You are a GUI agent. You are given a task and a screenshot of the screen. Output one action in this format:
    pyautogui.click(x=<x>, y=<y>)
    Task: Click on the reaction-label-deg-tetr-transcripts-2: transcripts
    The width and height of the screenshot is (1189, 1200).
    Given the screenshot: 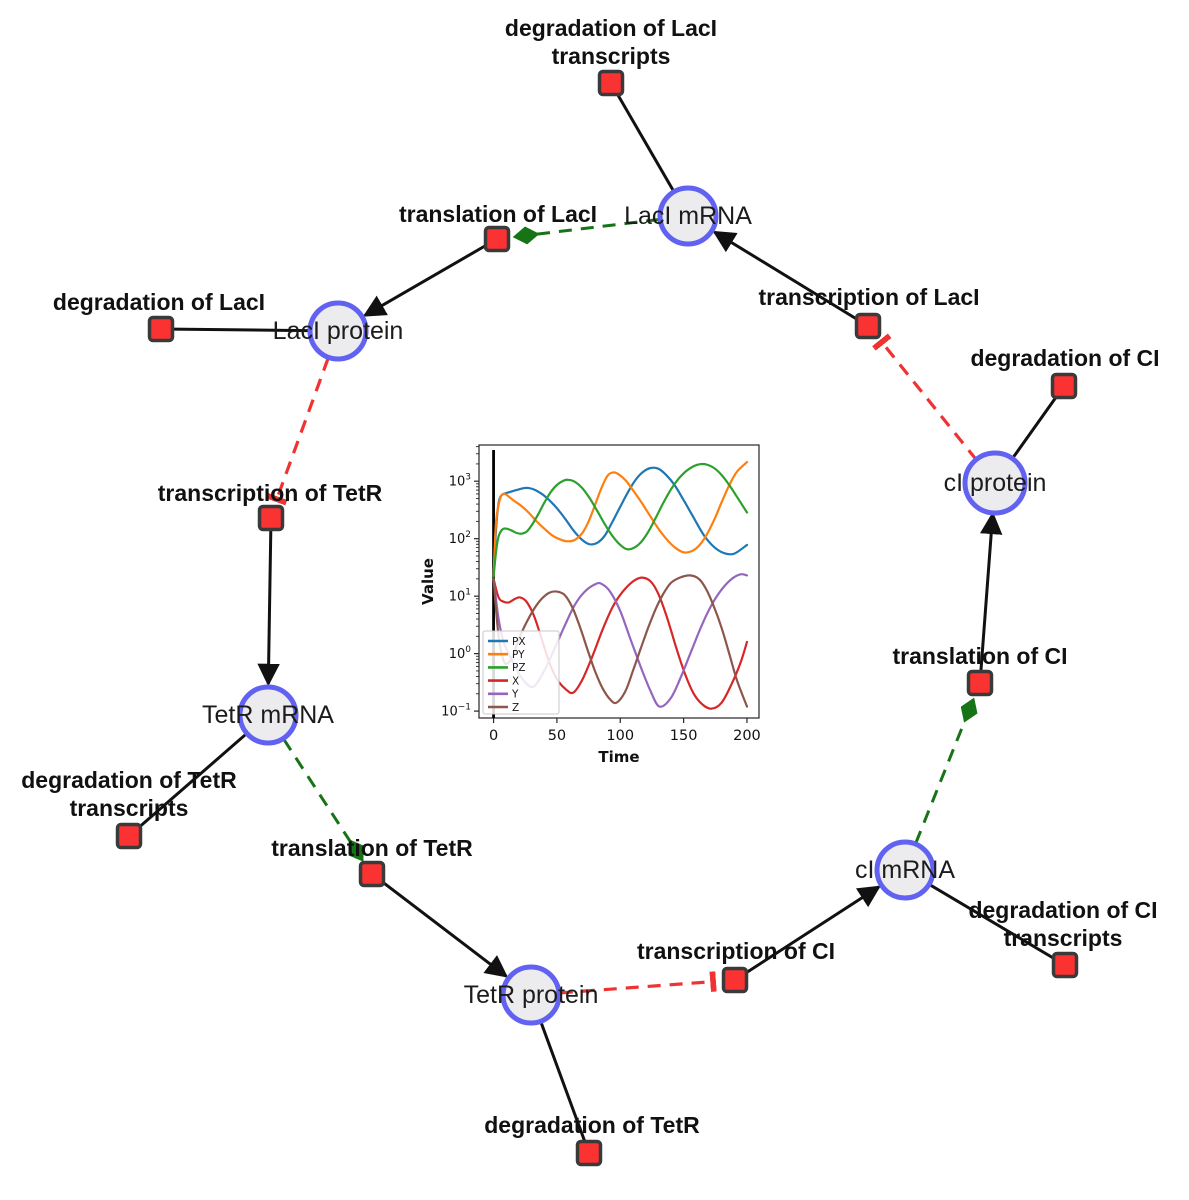 What is the action you would take?
    pyautogui.click(x=129, y=808)
    